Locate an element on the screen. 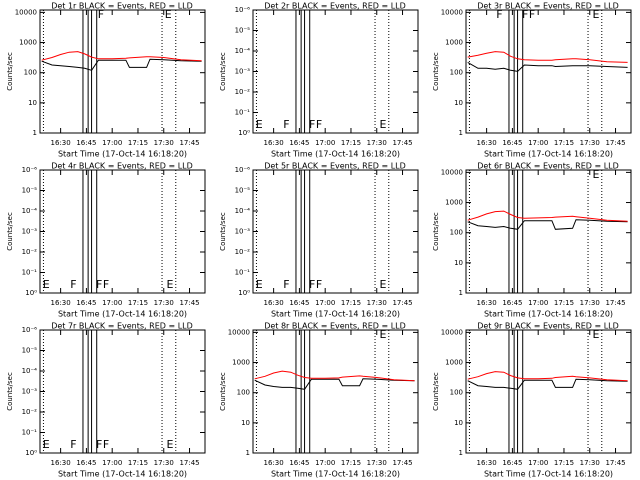 Image resolution: width=640 pixels, height=480 pixels. y-tick-label: 10⁻² is located at coordinates (243, 92).